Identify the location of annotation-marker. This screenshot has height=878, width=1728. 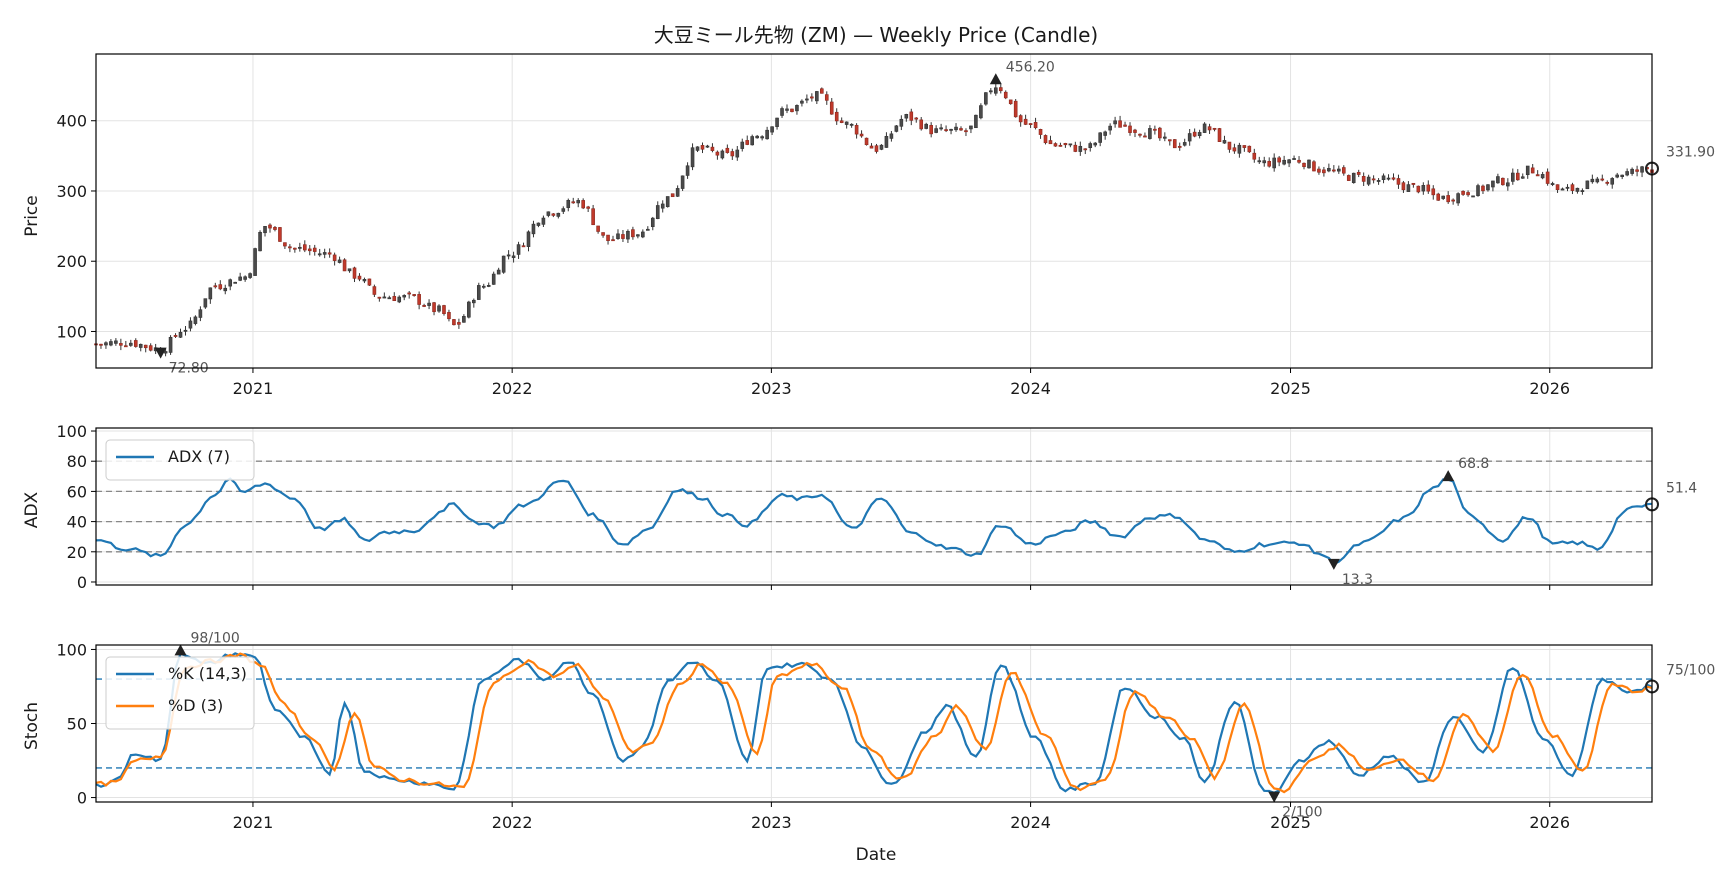
(1274, 797).